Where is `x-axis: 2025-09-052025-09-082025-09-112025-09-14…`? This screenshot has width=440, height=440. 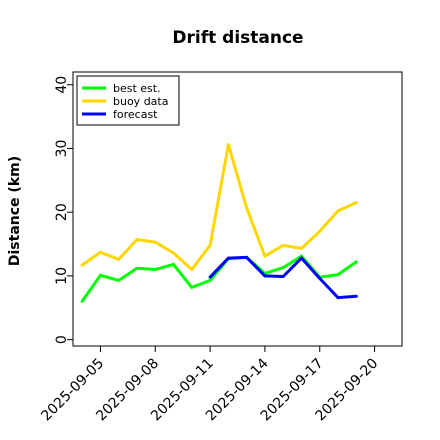
x-axis: 2025-09-052025-09-082025-09-112025-09-14… is located at coordinates (209, 385).